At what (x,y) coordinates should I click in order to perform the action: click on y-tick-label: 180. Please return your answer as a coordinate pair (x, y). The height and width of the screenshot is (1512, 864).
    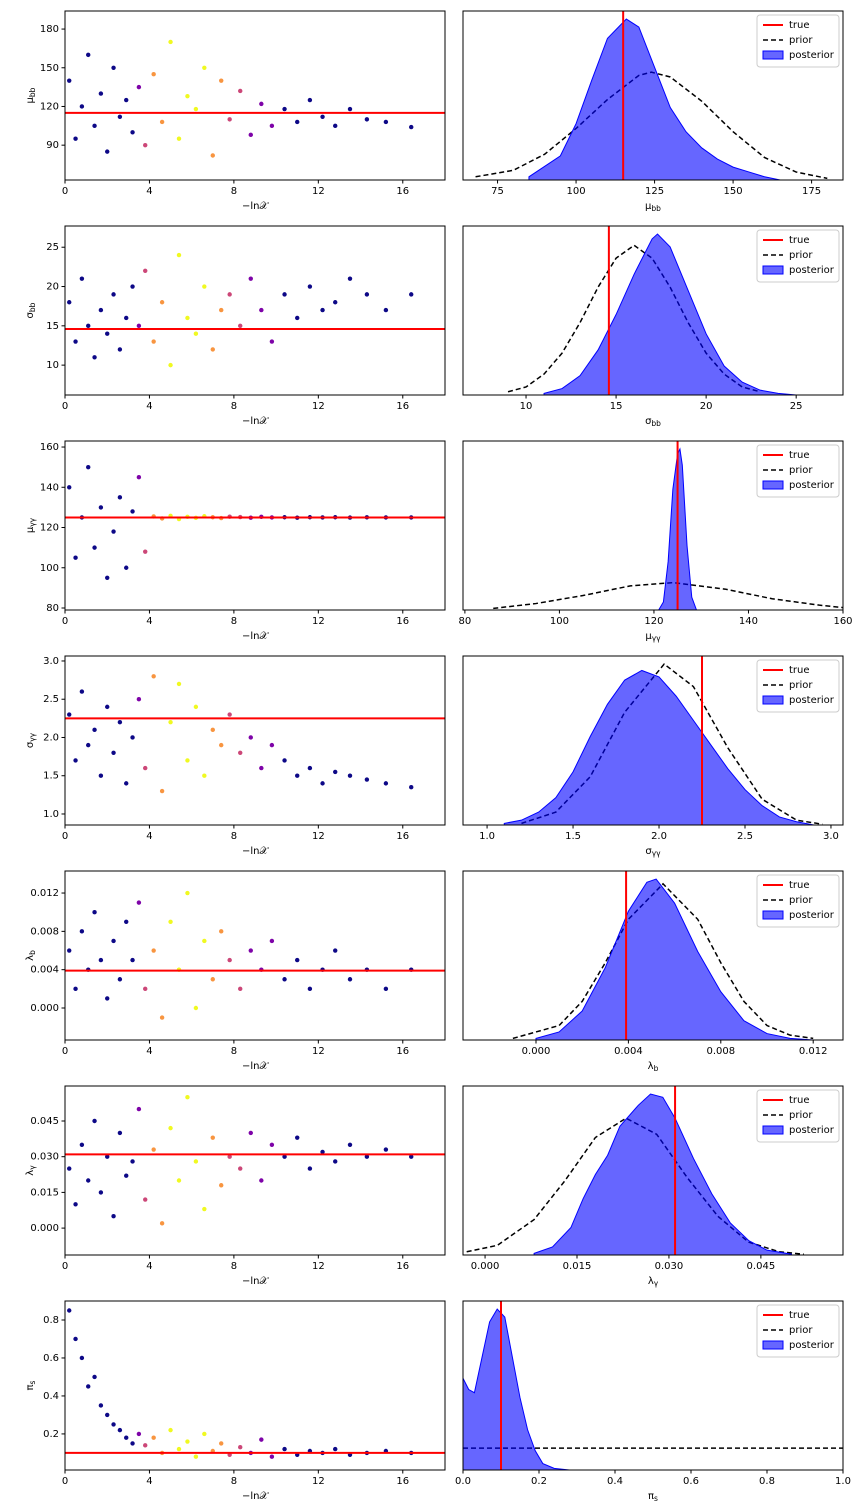
    Looking at the image, I should click on (49, 29).